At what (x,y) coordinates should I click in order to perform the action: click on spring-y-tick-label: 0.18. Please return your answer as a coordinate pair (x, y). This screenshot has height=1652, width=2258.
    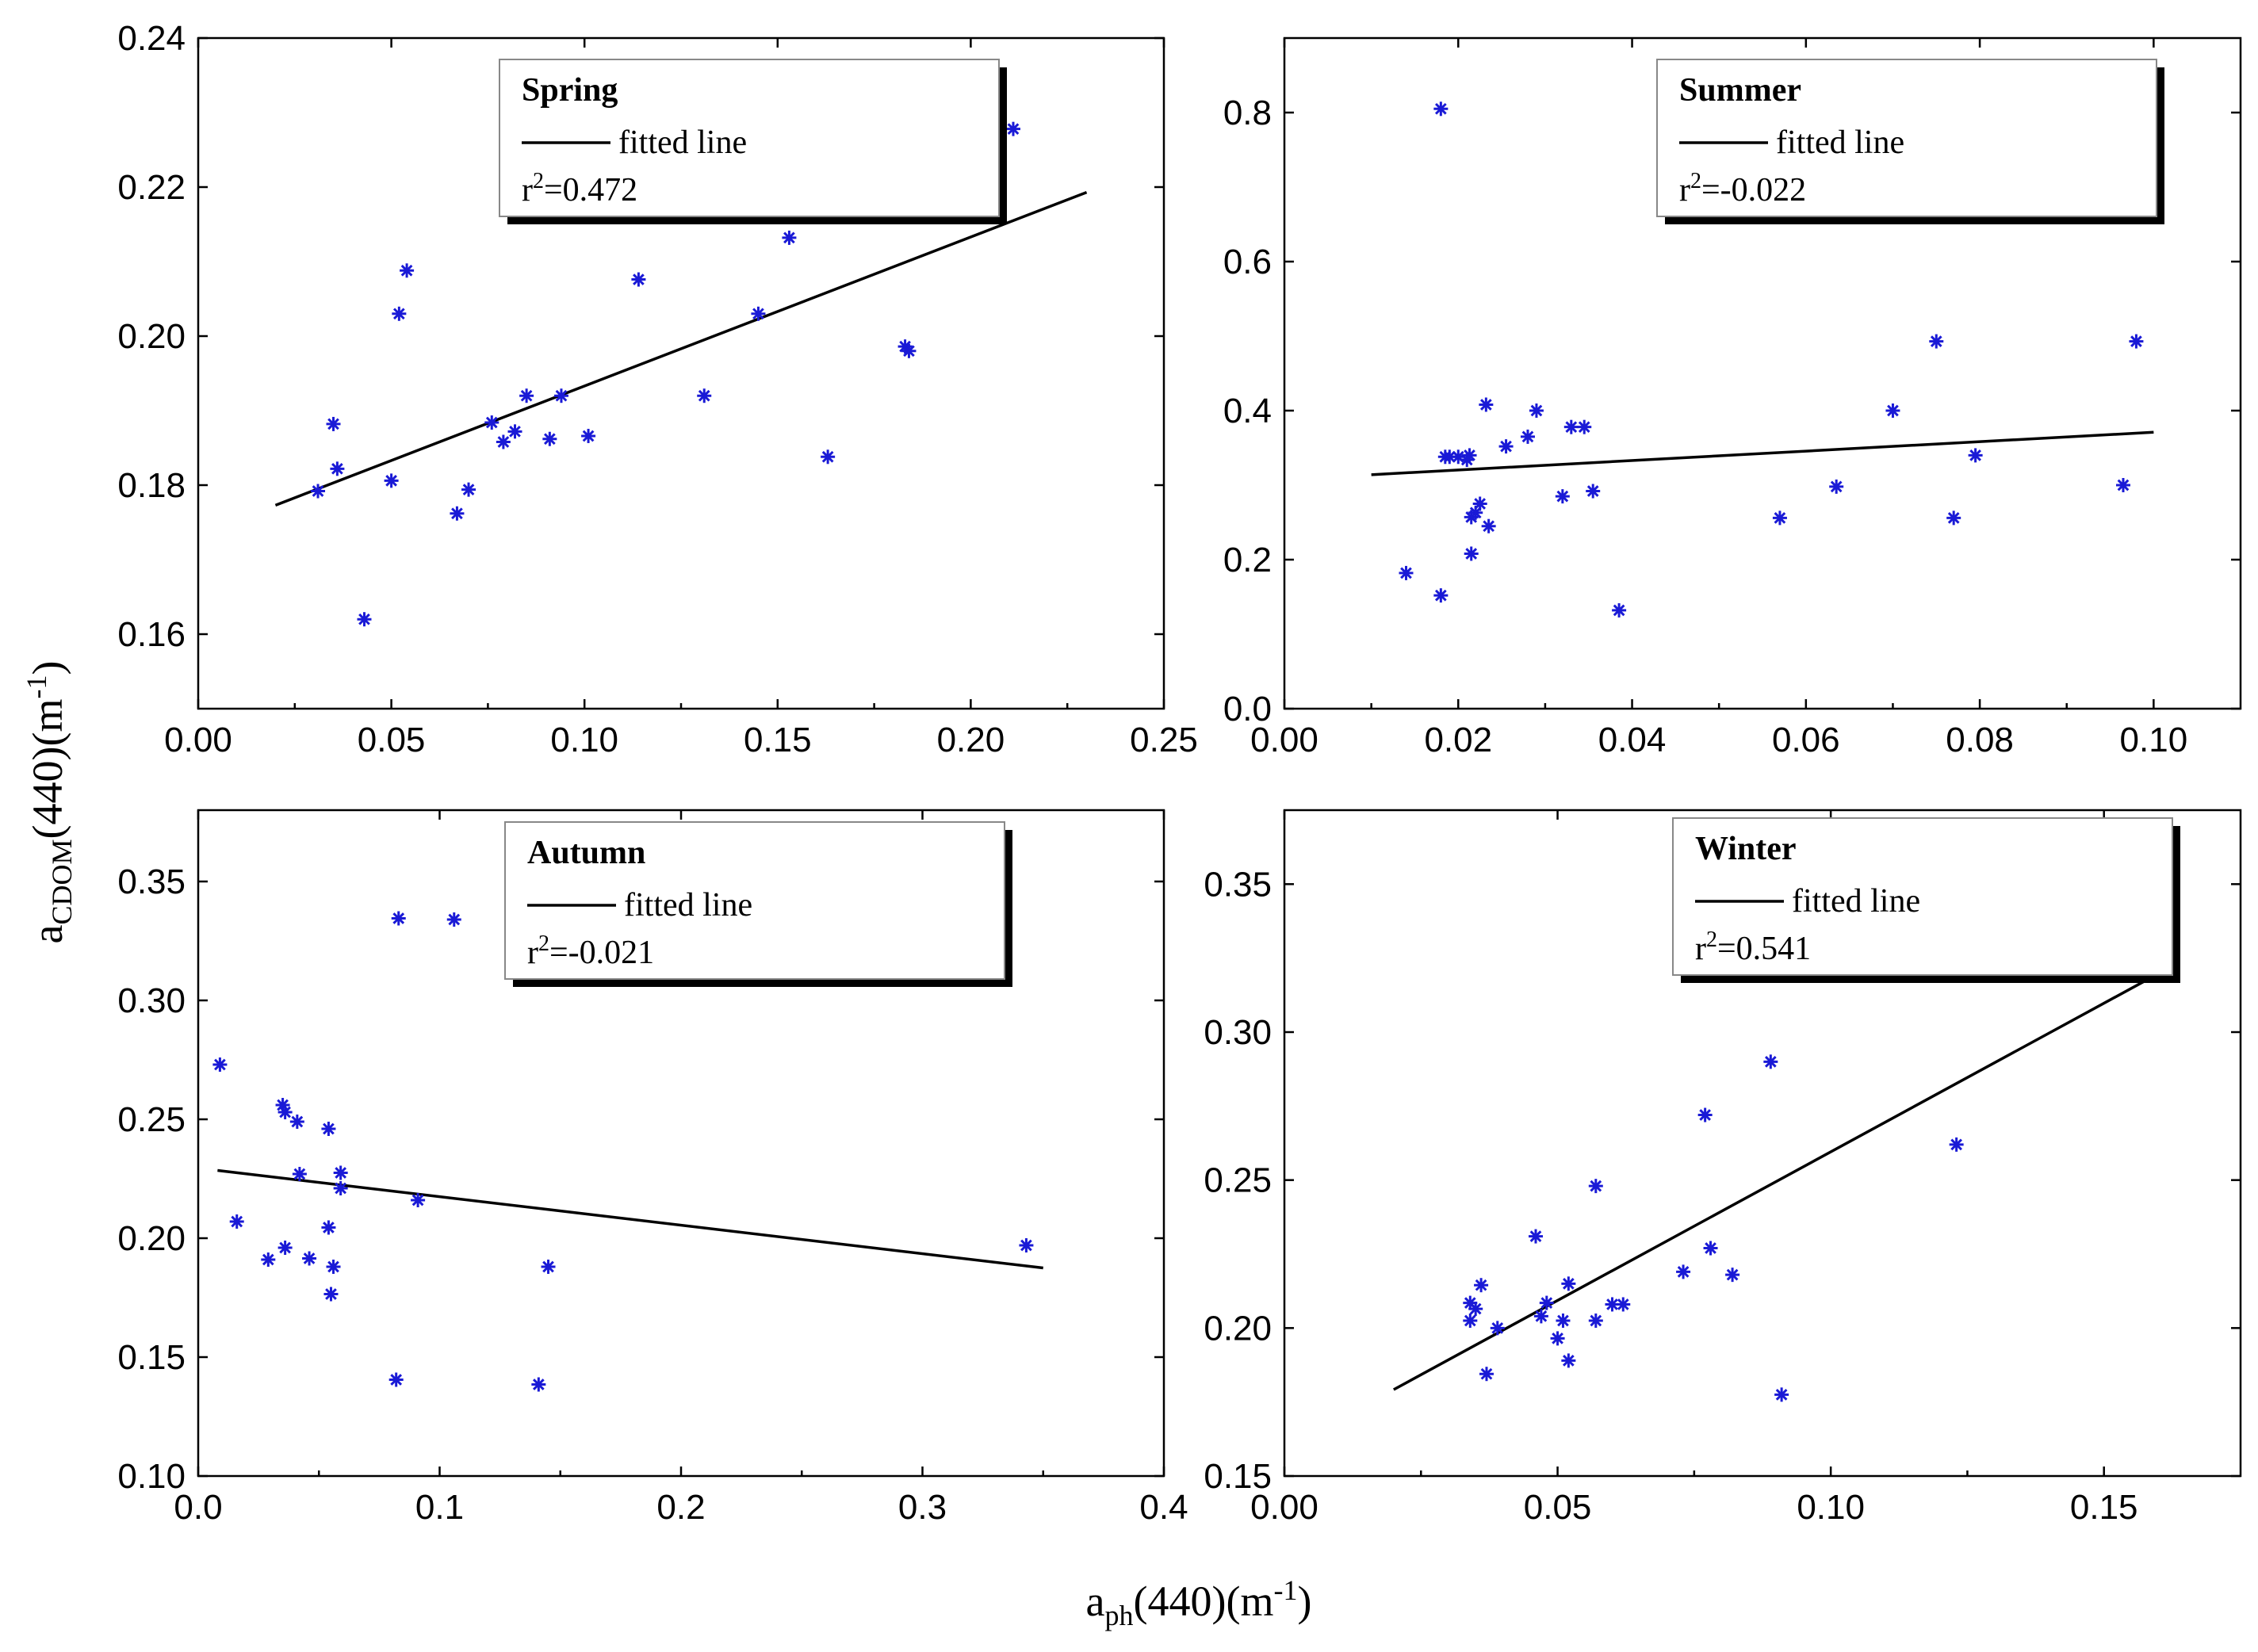
    Looking at the image, I should click on (151, 486).